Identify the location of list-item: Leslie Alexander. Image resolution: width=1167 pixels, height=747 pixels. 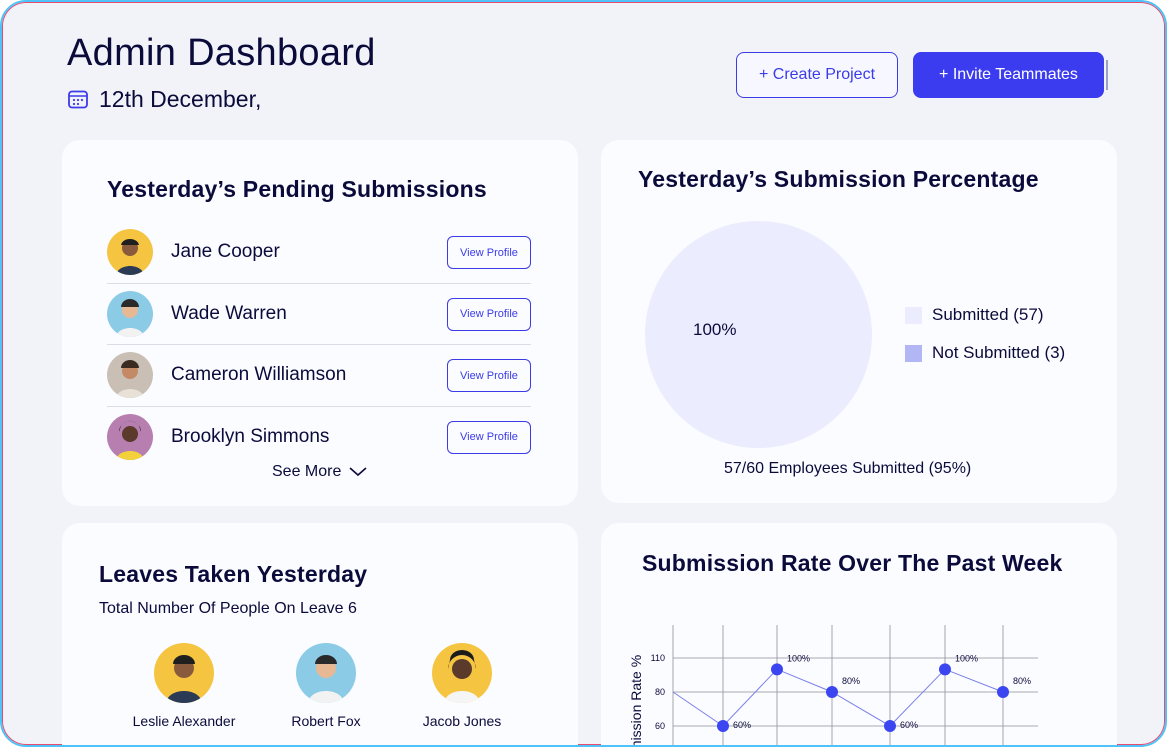
(184, 686).